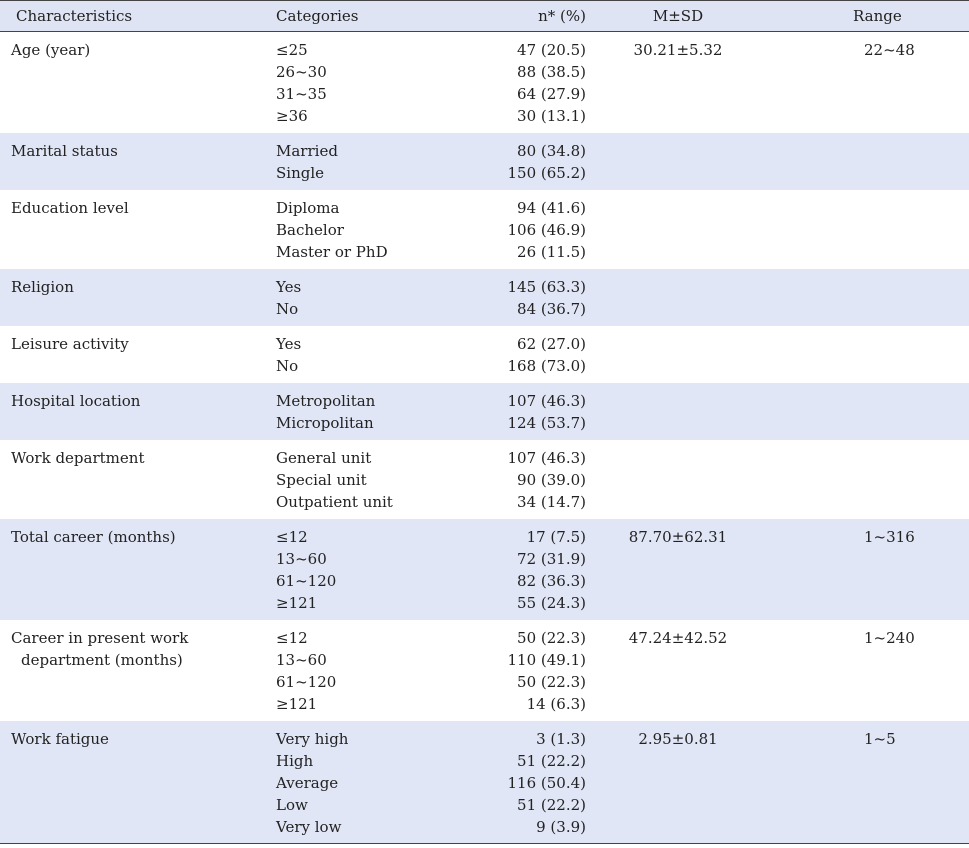  I want to click on header-msd: M±SD, so click(678, 16).